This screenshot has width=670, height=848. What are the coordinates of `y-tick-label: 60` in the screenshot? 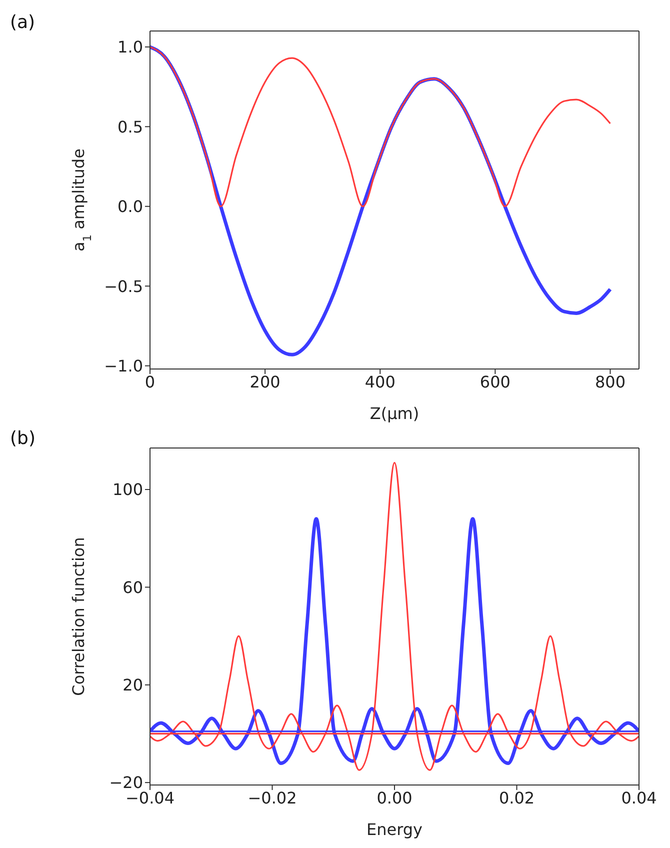 It's located at (132, 587).